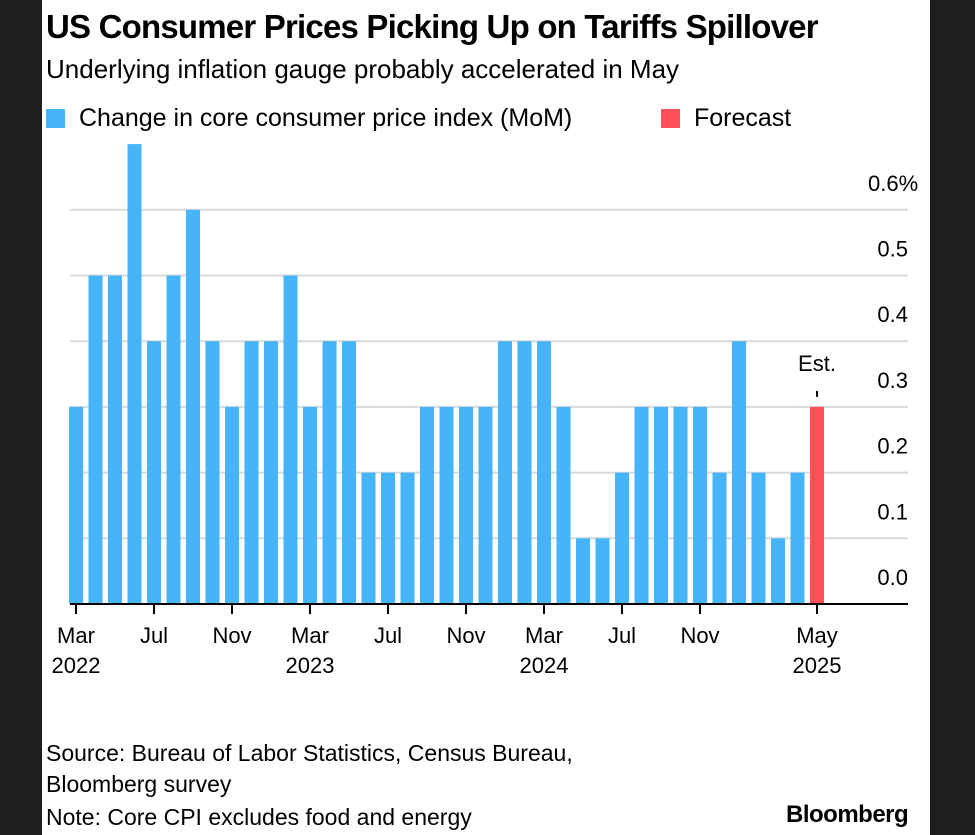  Describe the element at coordinates (76, 665) in the screenshot. I see `x-tick-year: 2022` at that location.